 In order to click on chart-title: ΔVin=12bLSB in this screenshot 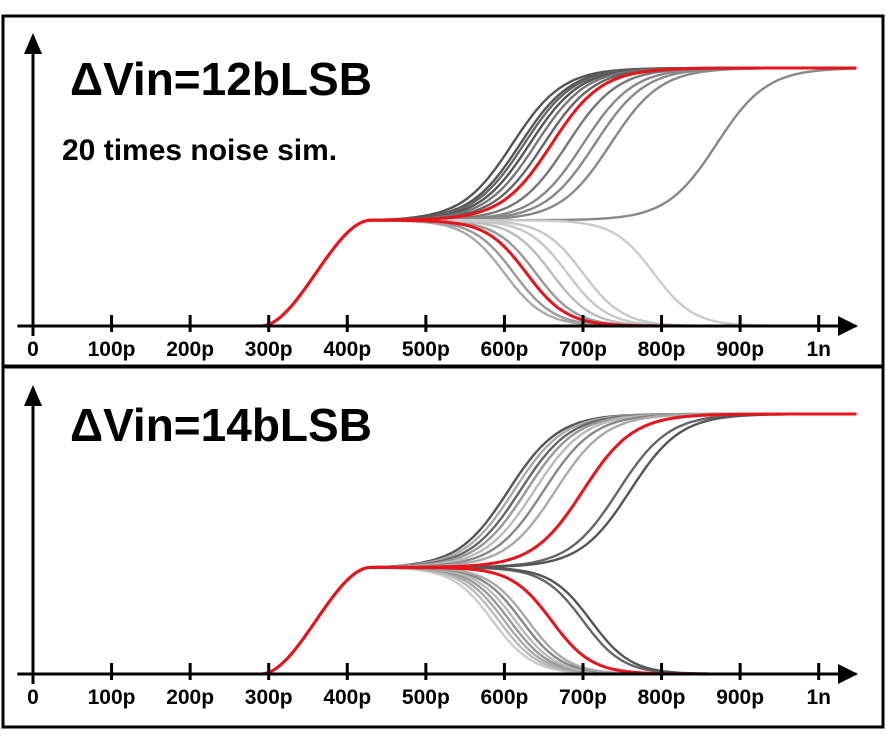, I will do `click(221, 79)`.